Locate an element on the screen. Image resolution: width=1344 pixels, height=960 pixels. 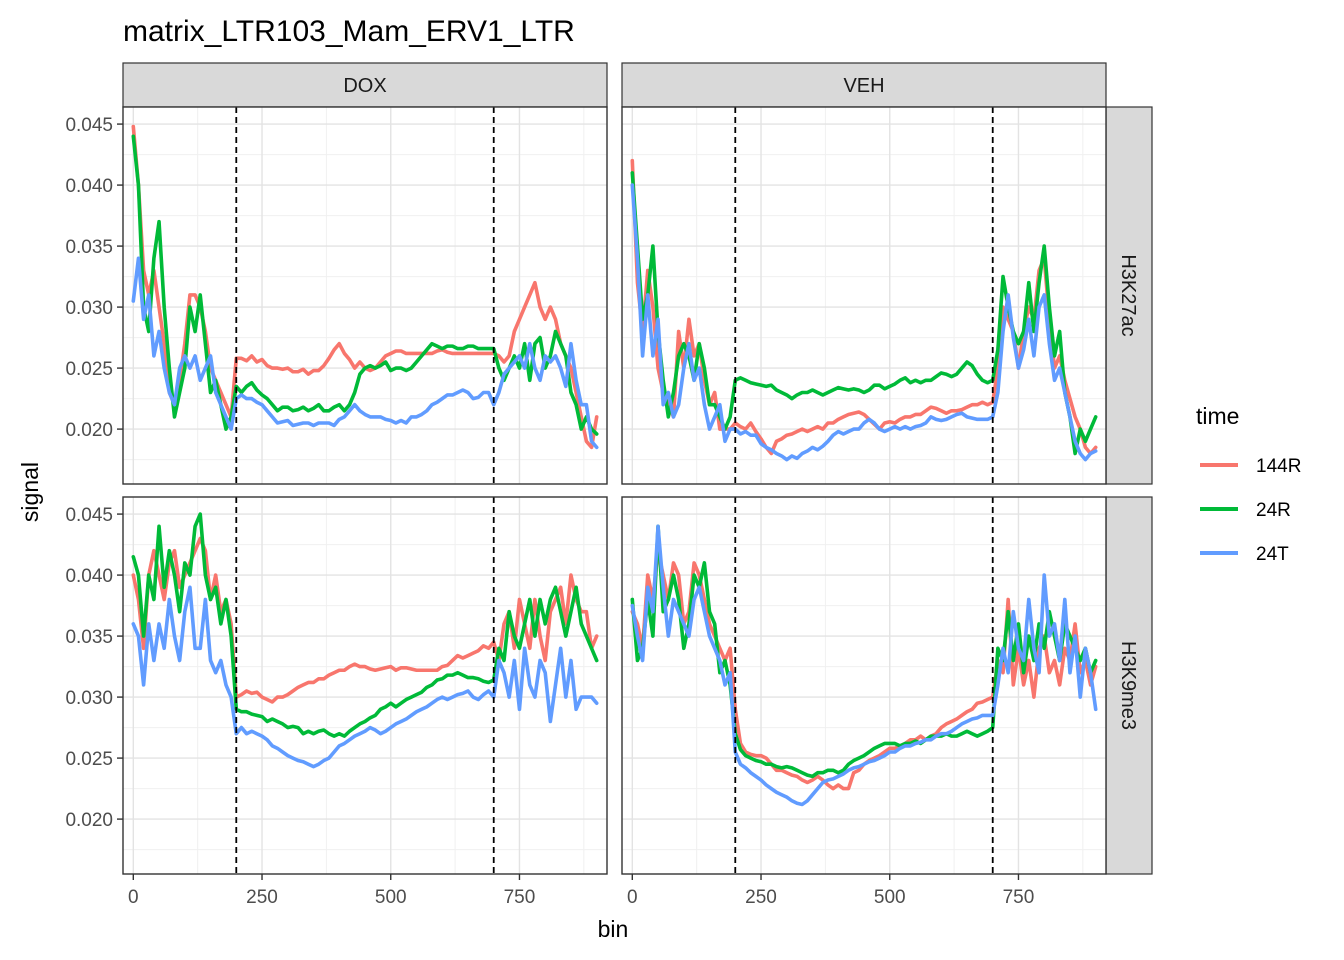
panel-veh-h3k9me3 is located at coordinates (864, 685).